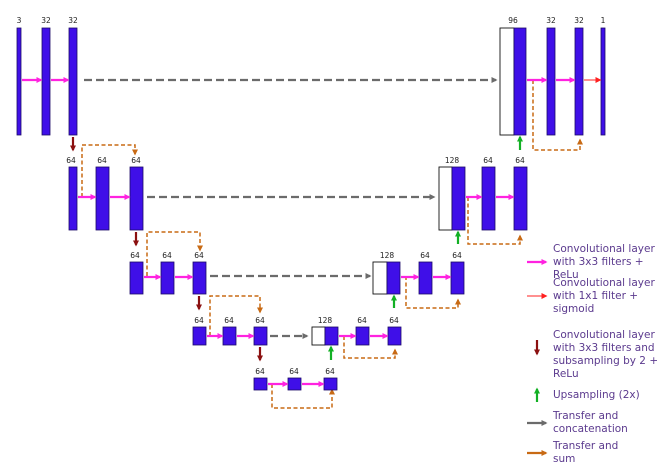 Image resolution: width=657 pixels, height=476 pixels. Describe the element at coordinates (579, 81) in the screenshot. I see `block-dec1-b` at that location.